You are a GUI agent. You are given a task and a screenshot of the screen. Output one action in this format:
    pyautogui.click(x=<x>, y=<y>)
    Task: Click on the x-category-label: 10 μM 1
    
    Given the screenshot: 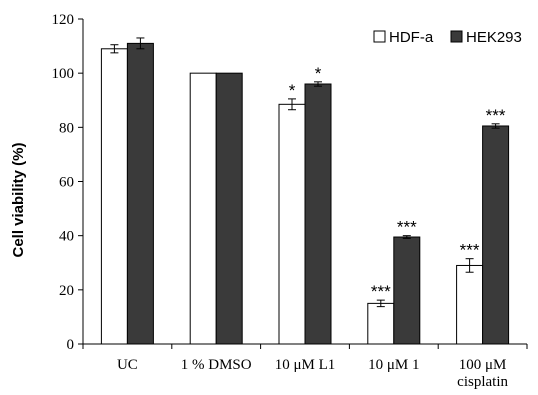 What is the action you would take?
    pyautogui.click(x=393, y=365)
    